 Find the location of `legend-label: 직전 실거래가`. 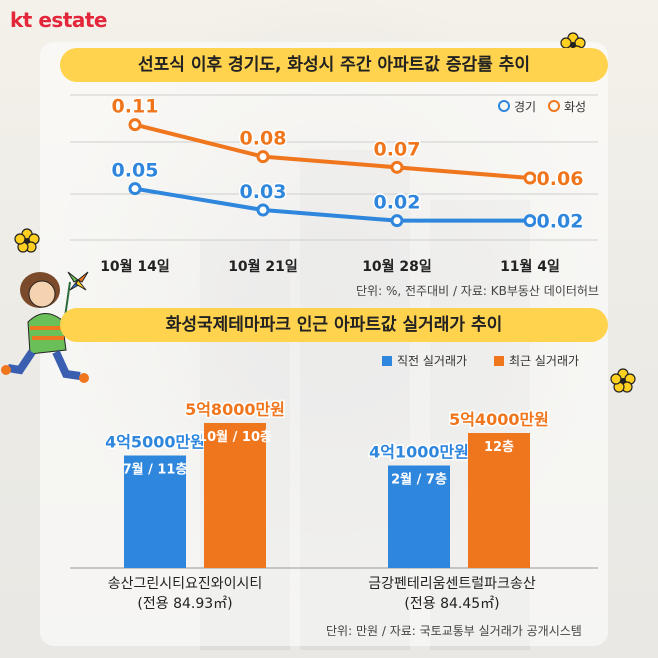

legend-label: 직전 실거래가 is located at coordinates (432, 361).